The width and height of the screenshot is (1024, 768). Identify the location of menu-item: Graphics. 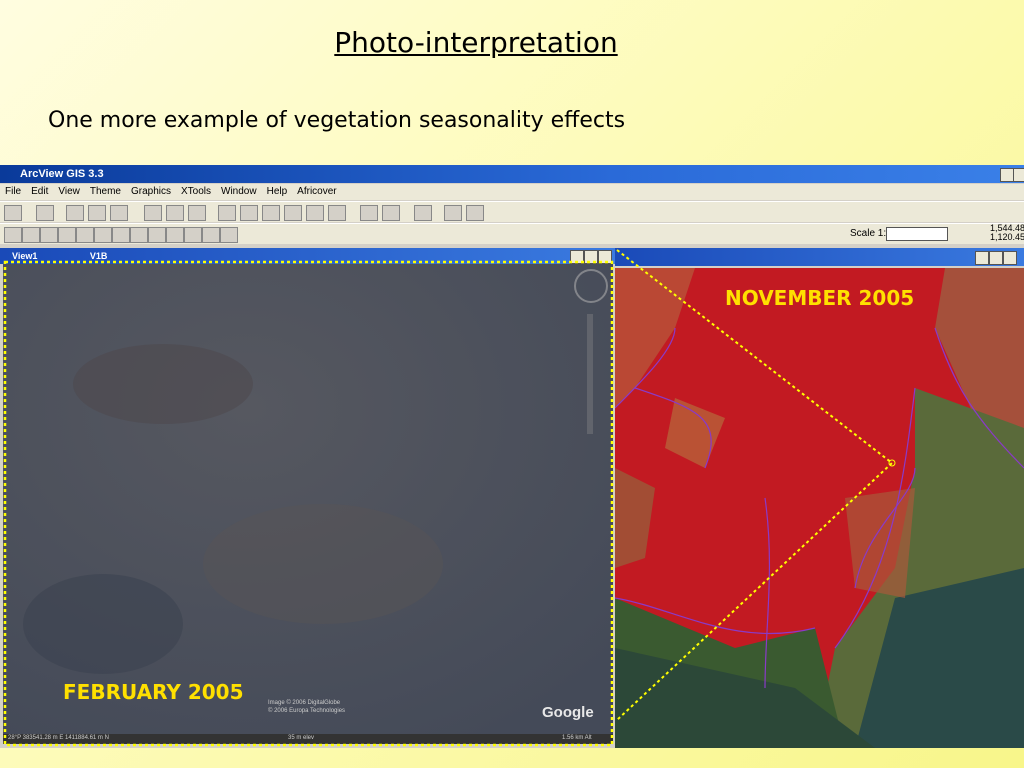
(150, 191).